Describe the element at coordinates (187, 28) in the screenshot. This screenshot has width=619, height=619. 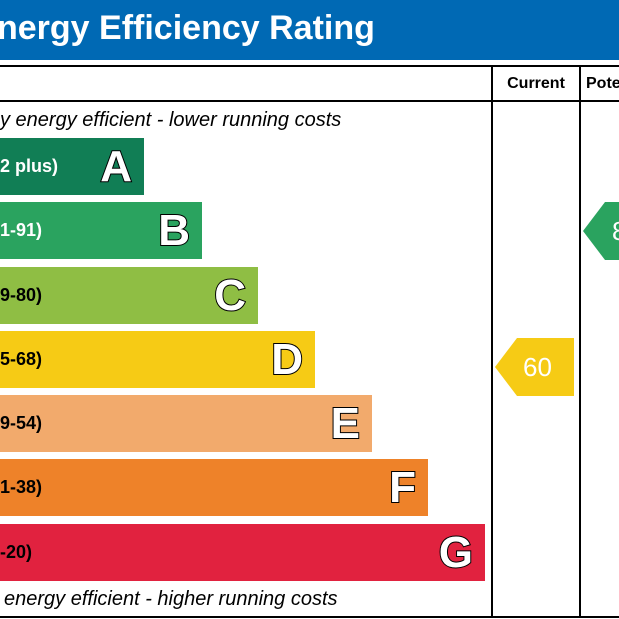
I see `page-title: nergy Efficiency Rating` at that location.